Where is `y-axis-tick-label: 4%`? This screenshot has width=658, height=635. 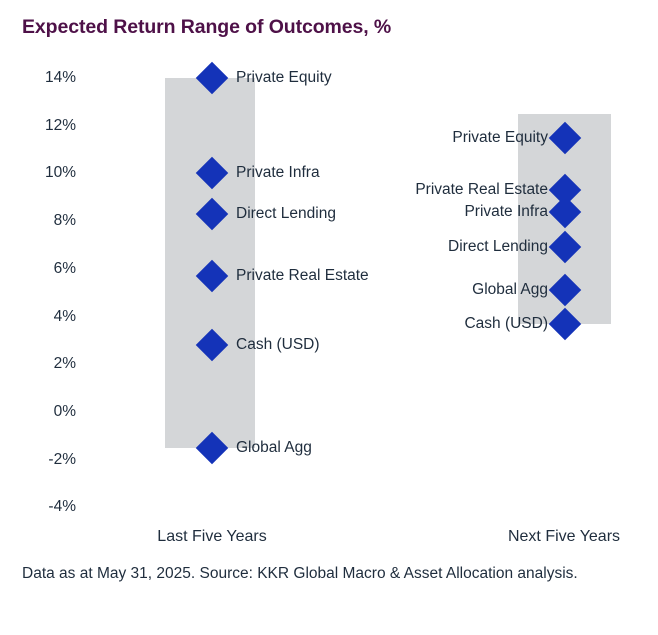
y-axis-tick-label: 4% is located at coordinates (64, 316).